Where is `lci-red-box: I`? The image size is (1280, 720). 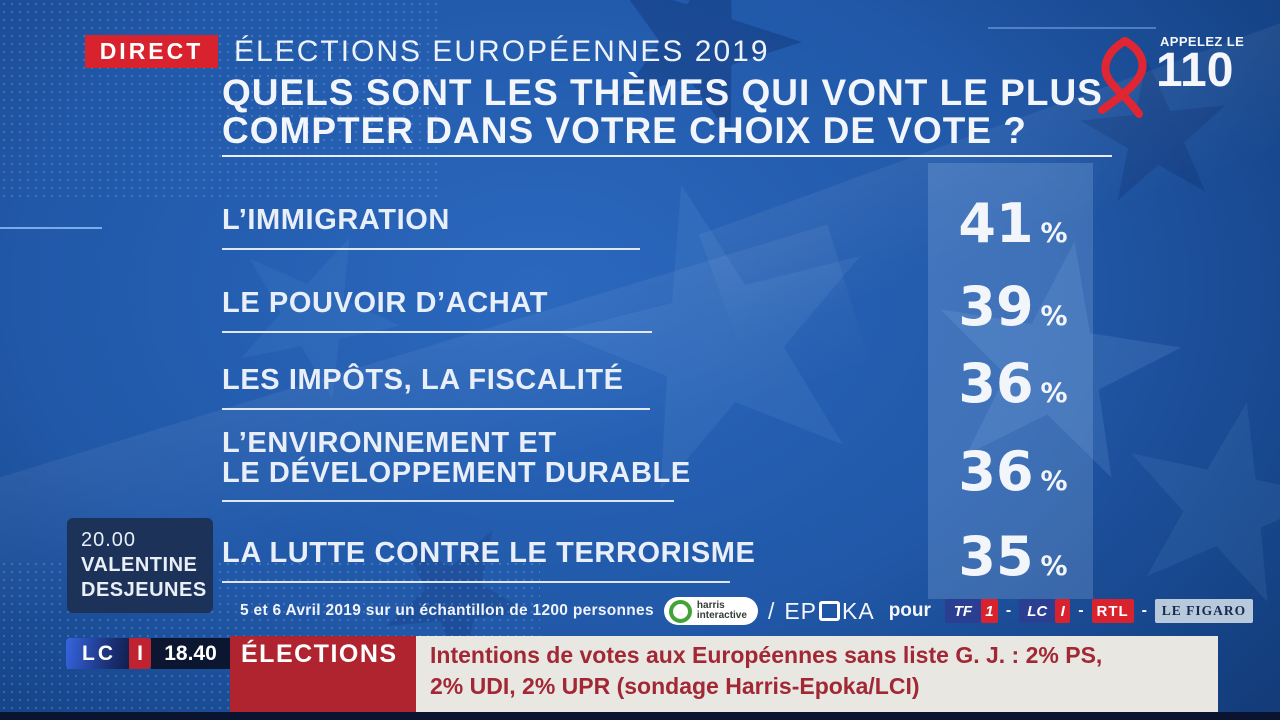 lci-red-box: I is located at coordinates (1063, 611).